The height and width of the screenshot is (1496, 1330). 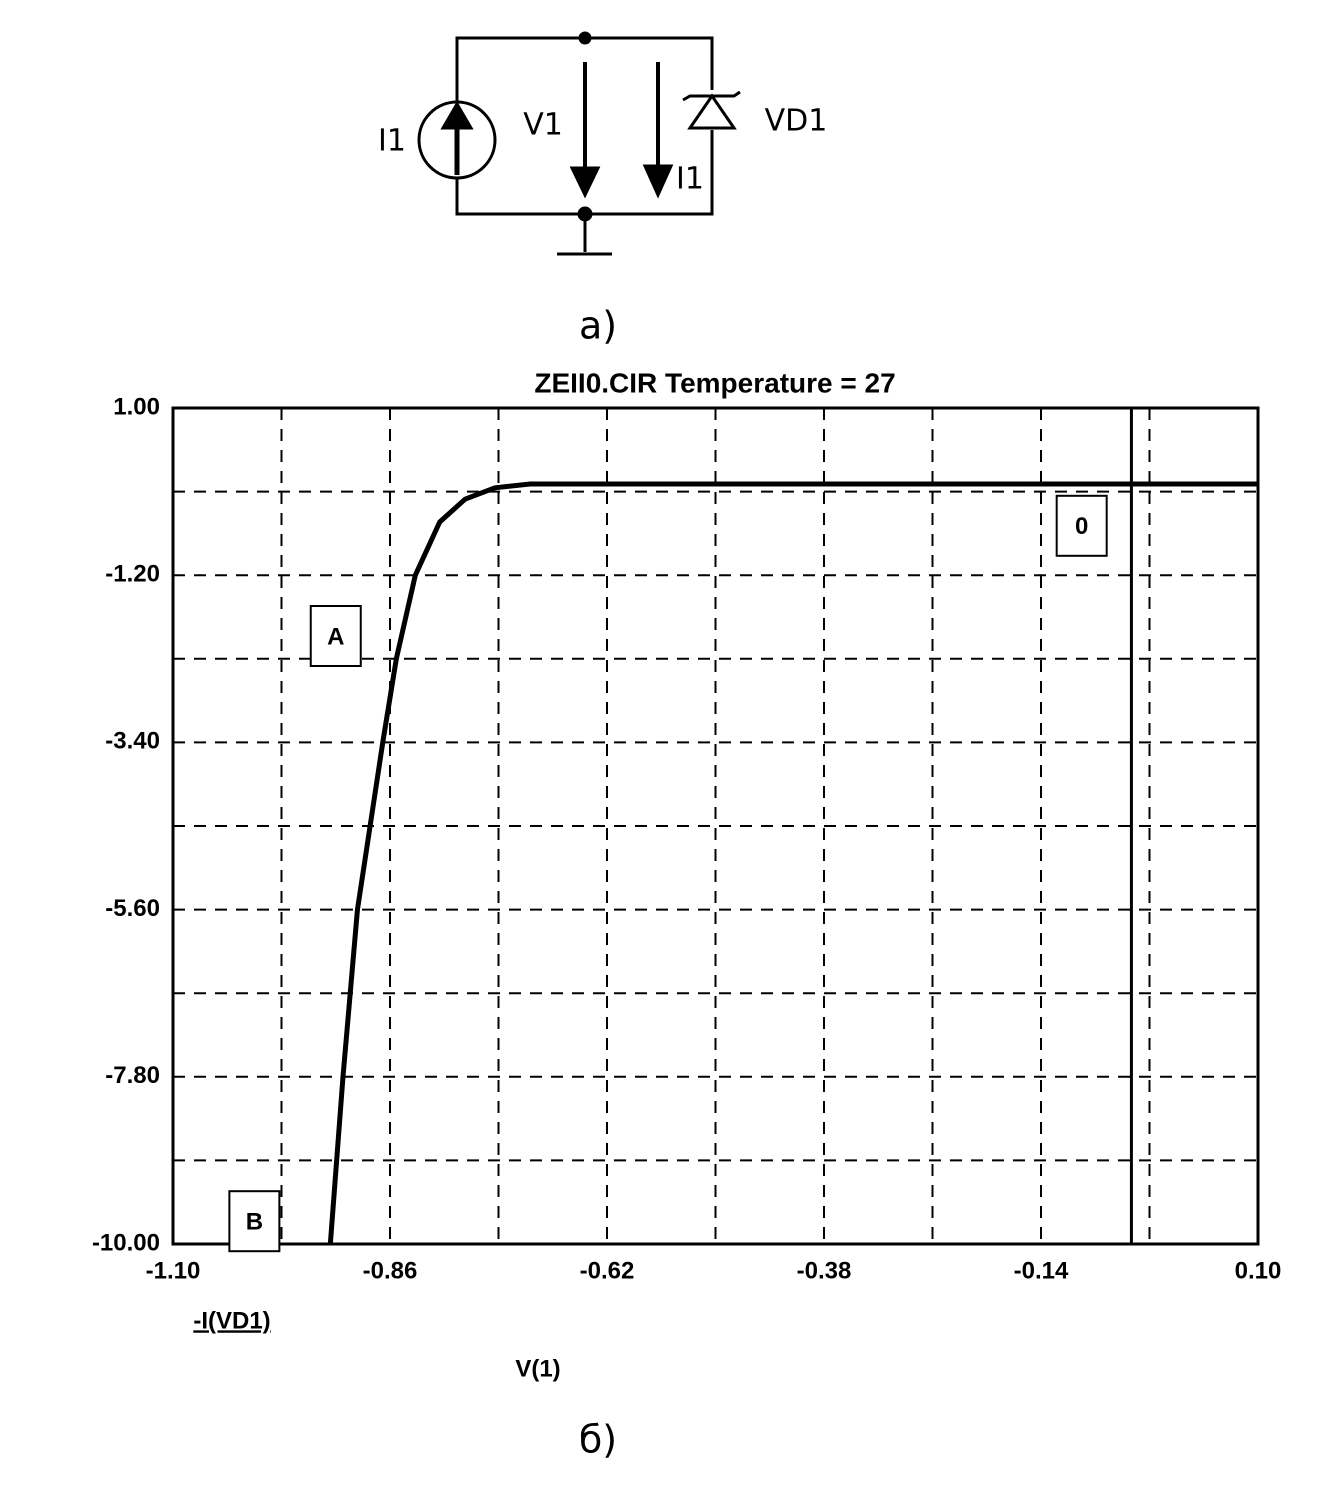 I want to click on caption-a: а), so click(x=598, y=326).